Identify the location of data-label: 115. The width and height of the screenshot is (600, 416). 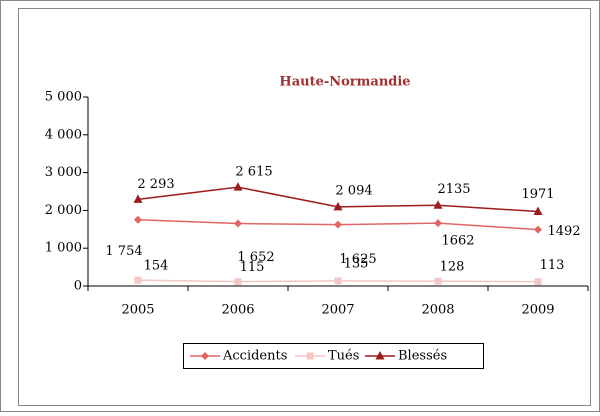
(252, 267).